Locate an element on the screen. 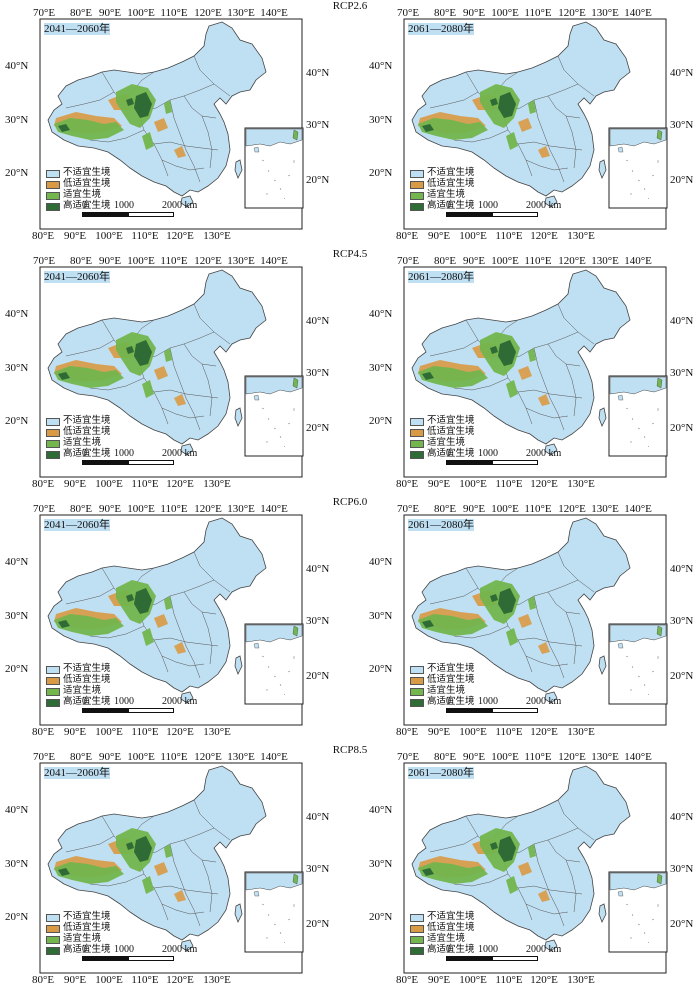 This screenshot has width=700, height=990. legend: 不适宜生境 低适宜生境 适宜生境 高适宜生境 is located at coordinates (442, 686).